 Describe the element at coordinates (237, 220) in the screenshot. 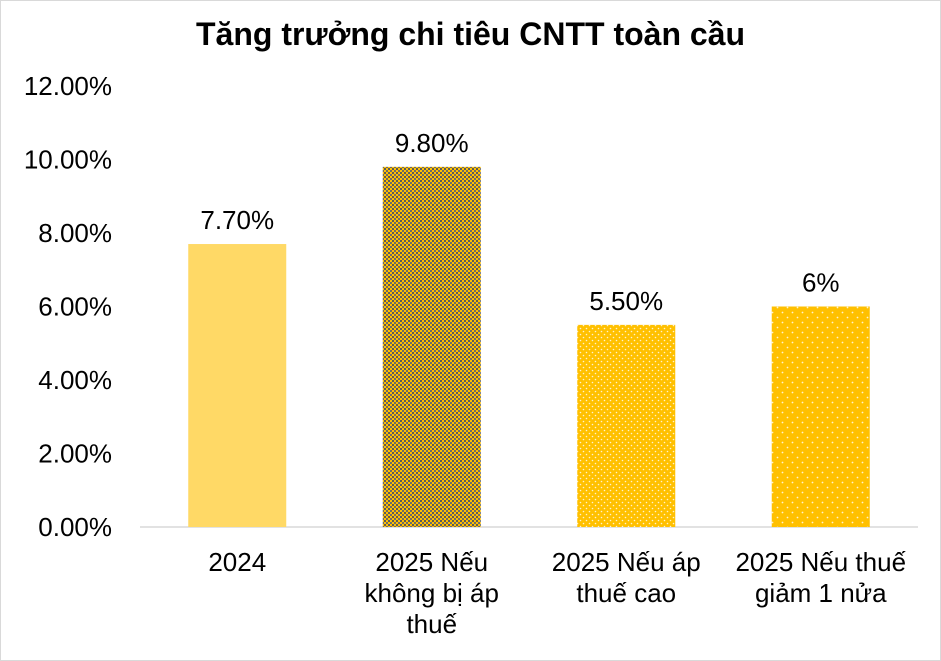

I see `data-label: 7.70%` at that location.